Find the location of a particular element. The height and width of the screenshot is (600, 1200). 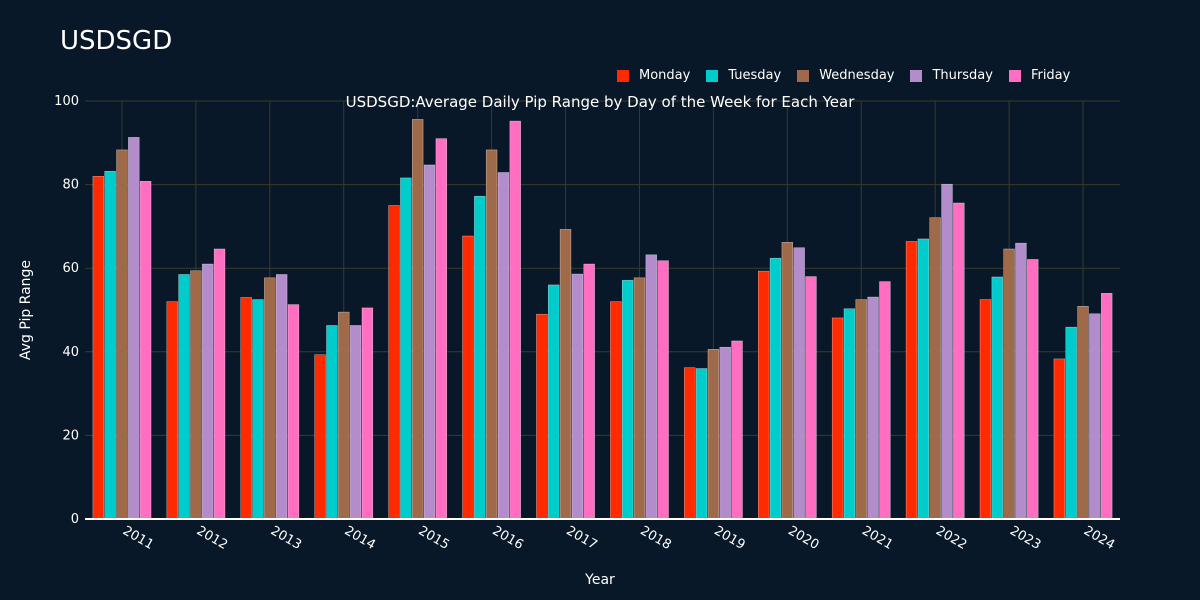

legend-item-tuesday: Tuesday is located at coordinates (743, 75).